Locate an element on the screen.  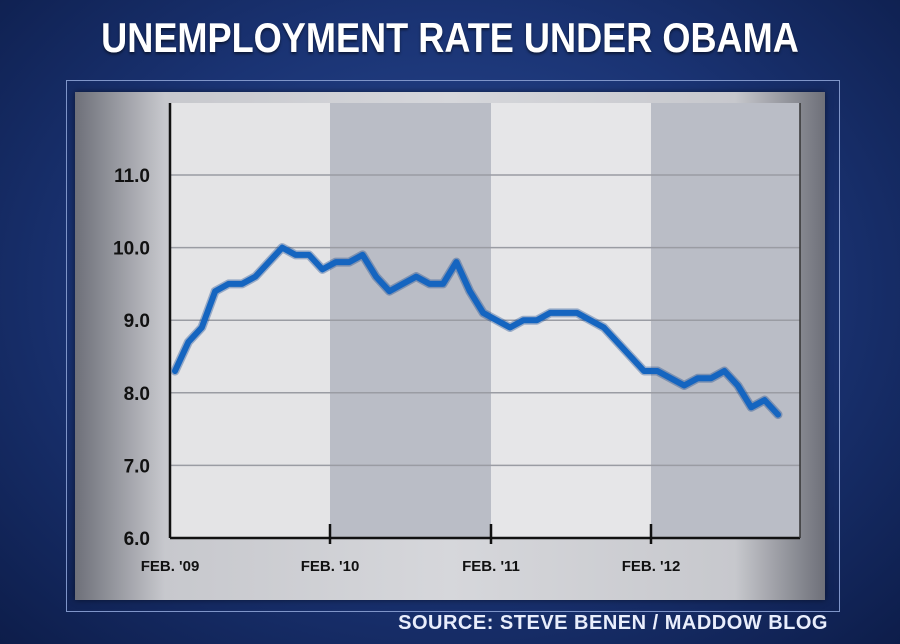
y-tick-label: 11.0 is located at coordinates (132, 176).